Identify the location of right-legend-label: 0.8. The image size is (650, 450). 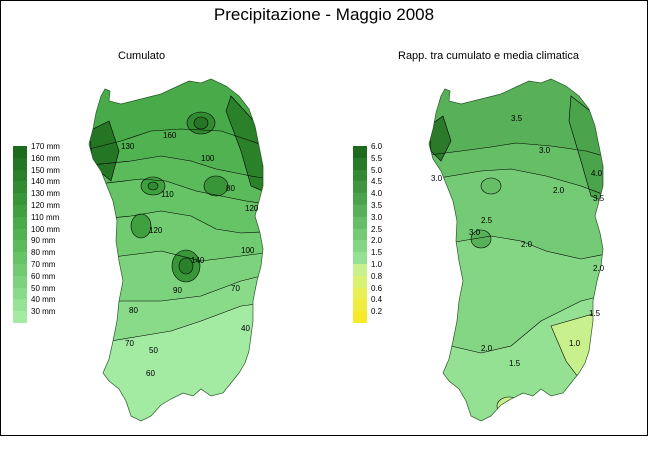
(377, 276).